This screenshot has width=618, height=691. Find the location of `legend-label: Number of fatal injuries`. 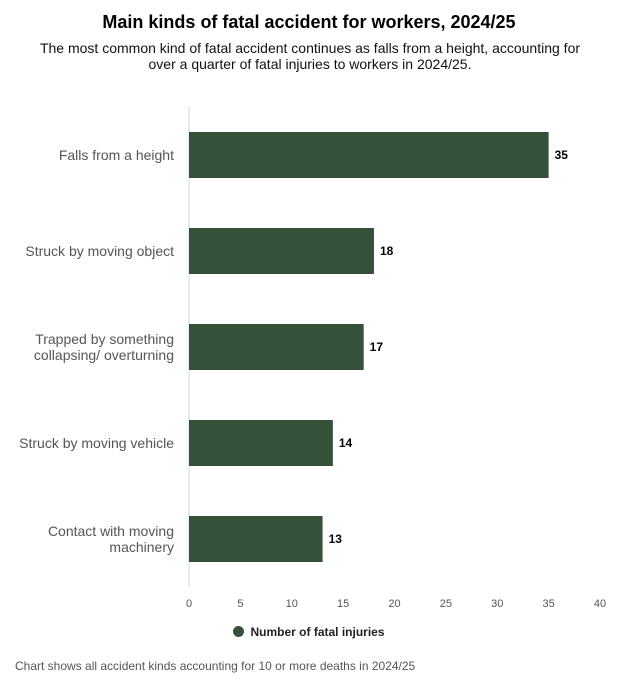

legend-label: Number of fatal injuries is located at coordinates (317, 632).